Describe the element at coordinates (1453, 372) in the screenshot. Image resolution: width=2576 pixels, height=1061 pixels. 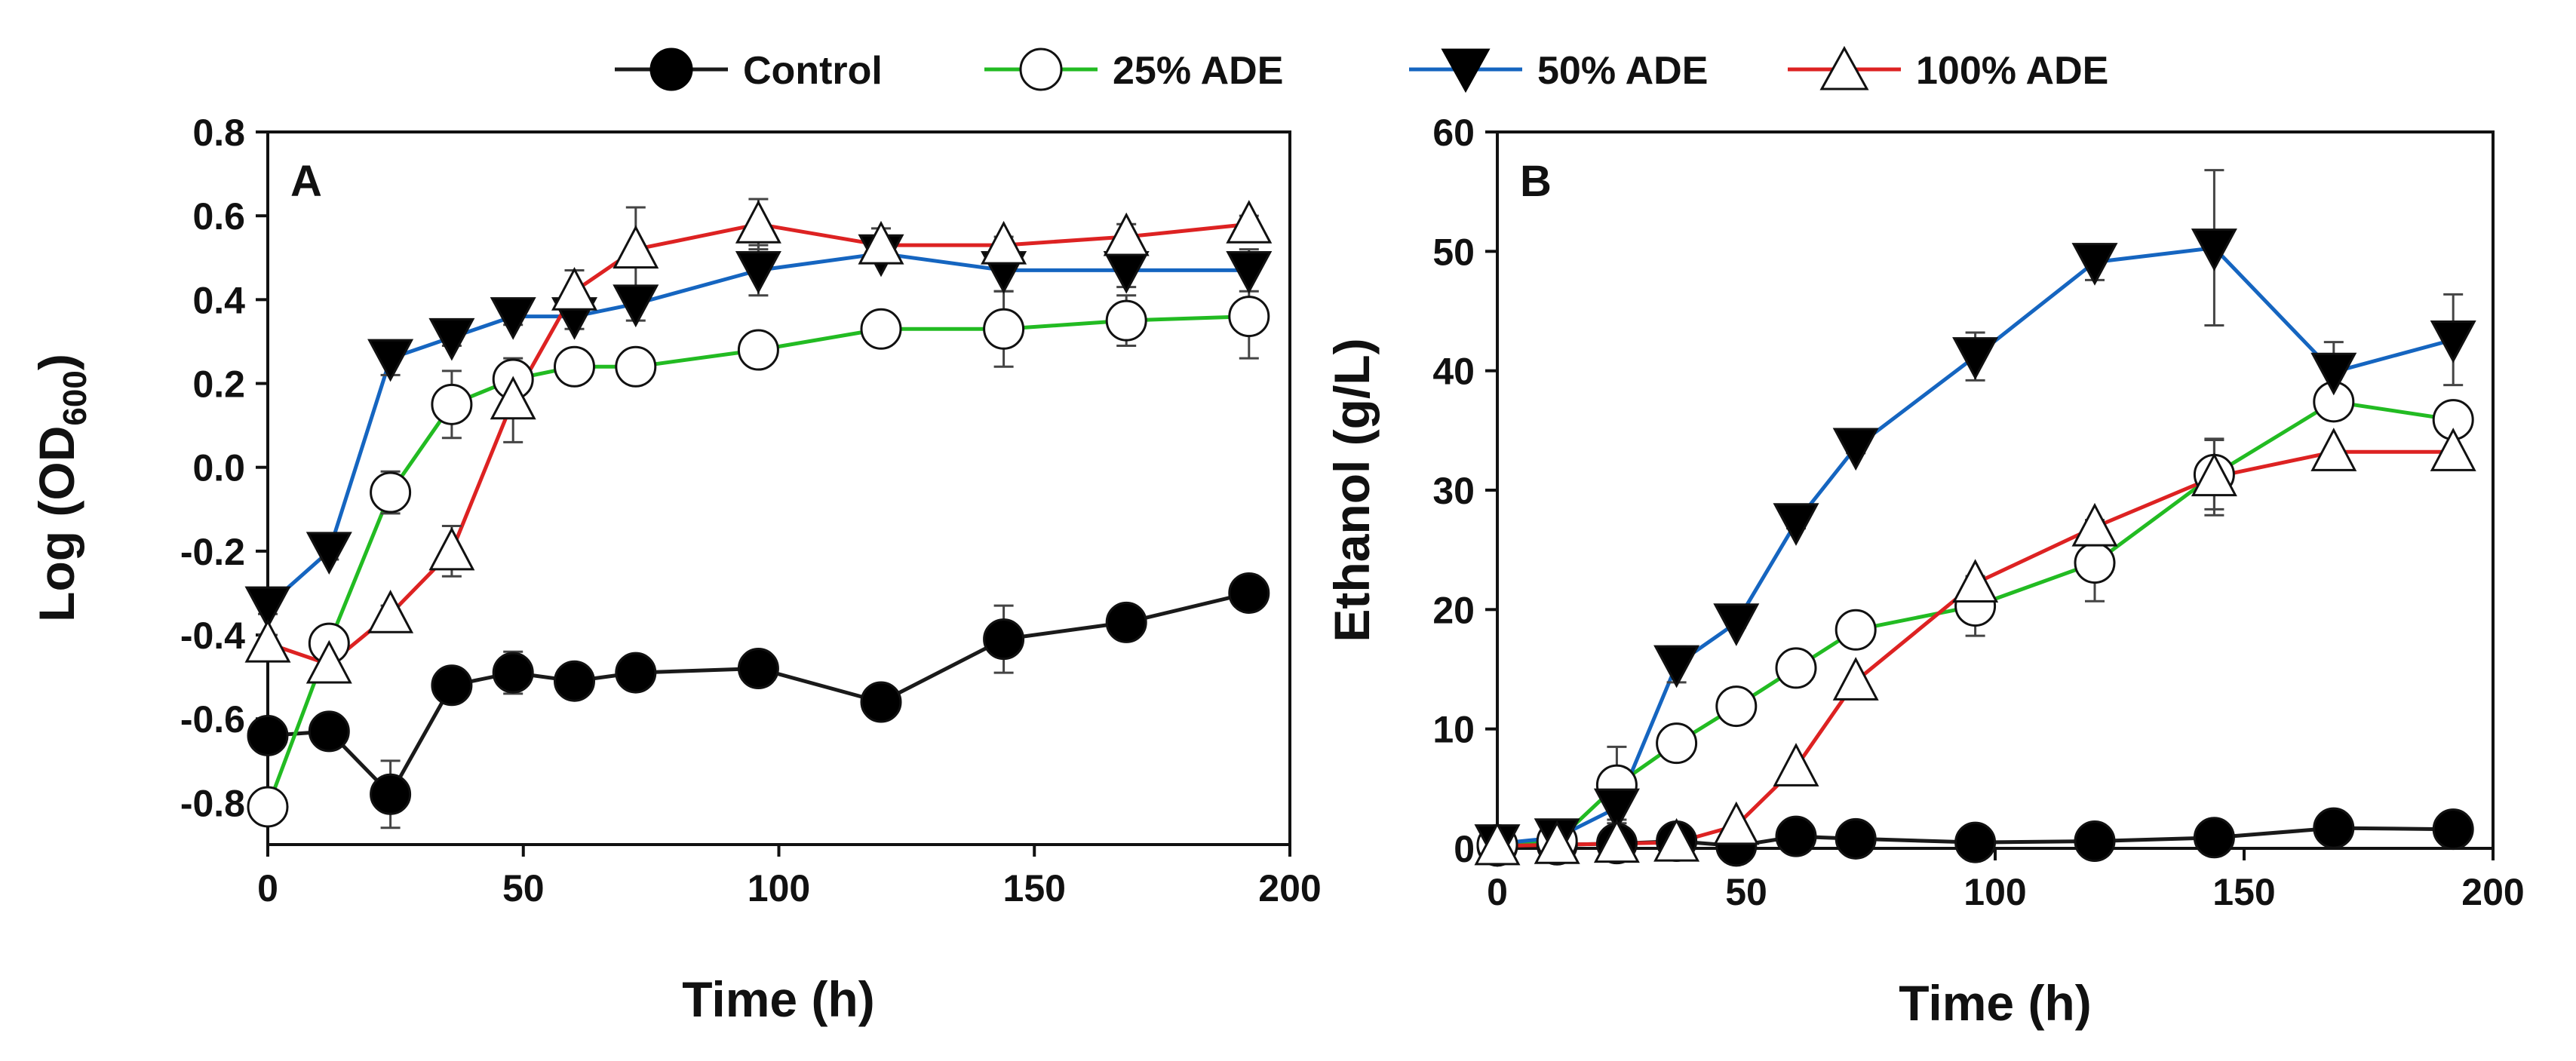
I see `panel-b-y-tick-label: 40` at that location.